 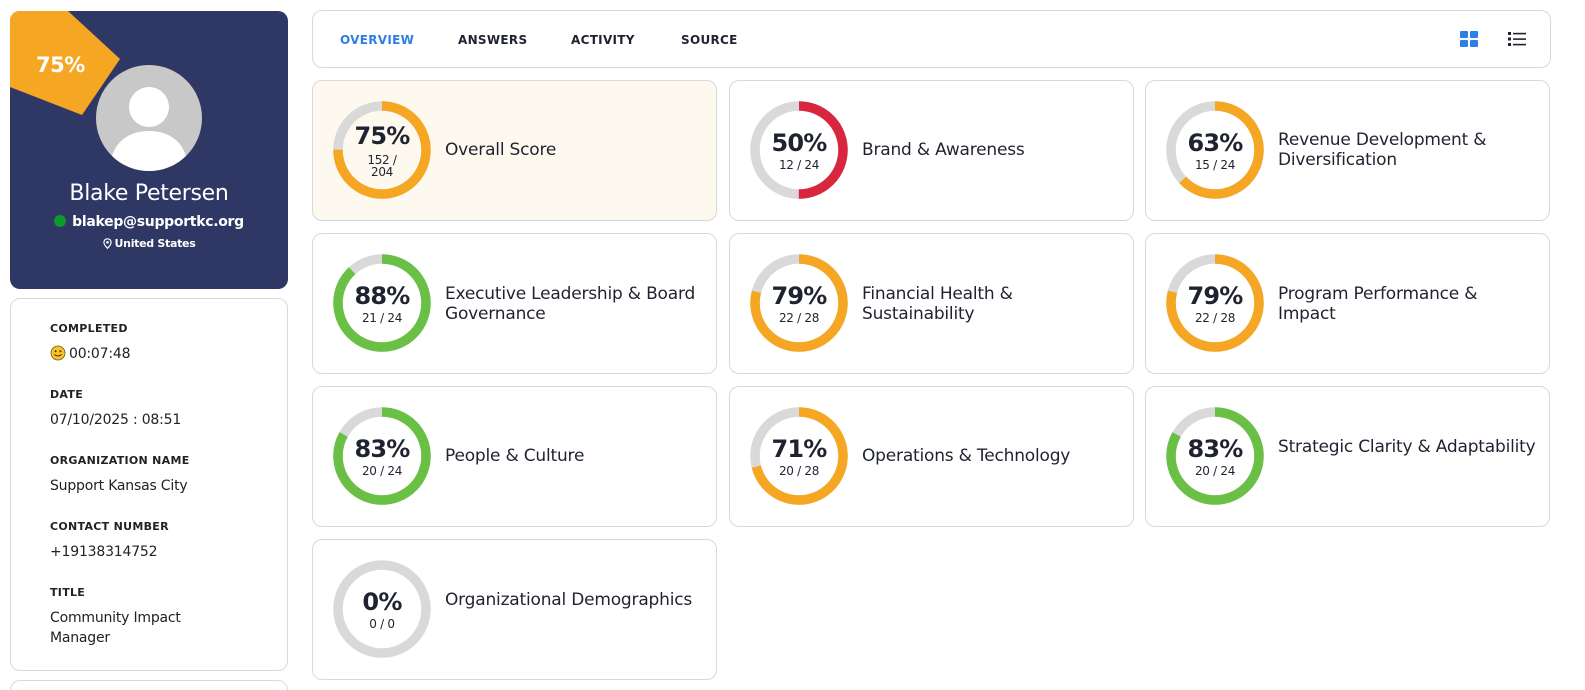 What do you see at coordinates (569, 600) in the screenshot?
I see `score-title: Organizational Demographics` at bounding box center [569, 600].